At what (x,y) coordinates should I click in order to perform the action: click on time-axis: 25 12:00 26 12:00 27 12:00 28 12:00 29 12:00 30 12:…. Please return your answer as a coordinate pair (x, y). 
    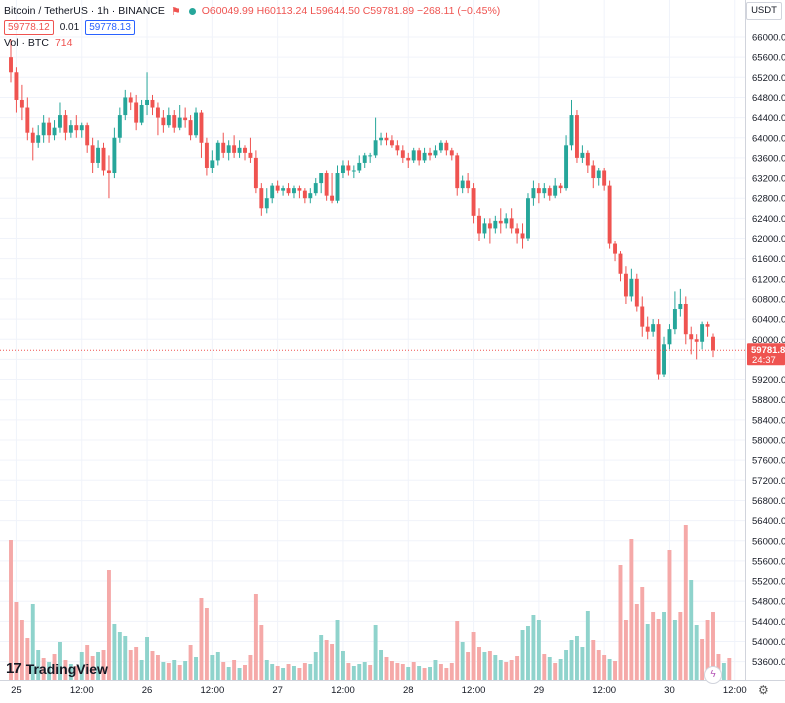
    Looking at the image, I should click on (398, 690).